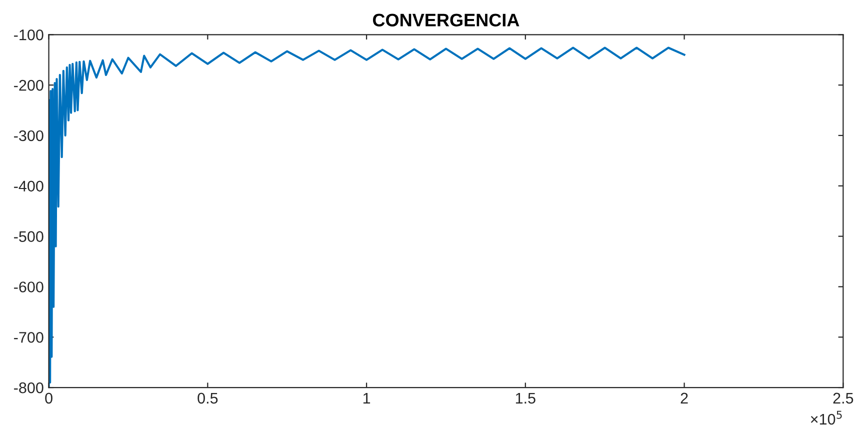  What do you see at coordinates (208, 398) in the screenshot?
I see `x-tick-label: 0.5` at bounding box center [208, 398].